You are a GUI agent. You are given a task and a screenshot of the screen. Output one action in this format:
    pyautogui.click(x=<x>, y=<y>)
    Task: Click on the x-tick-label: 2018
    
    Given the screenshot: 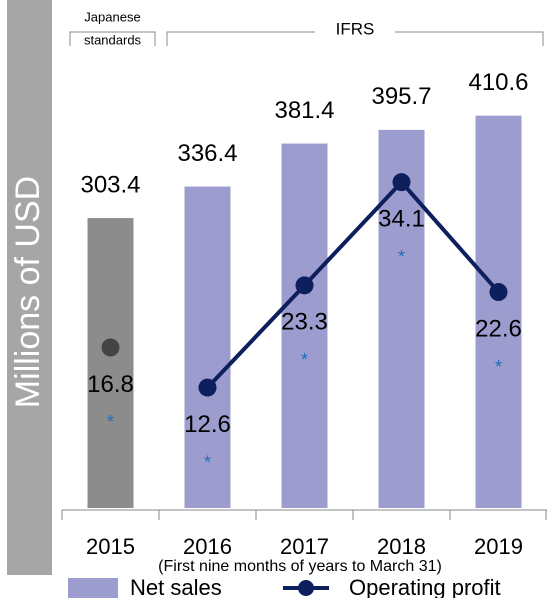 What is the action you would take?
    pyautogui.click(x=401, y=546)
    